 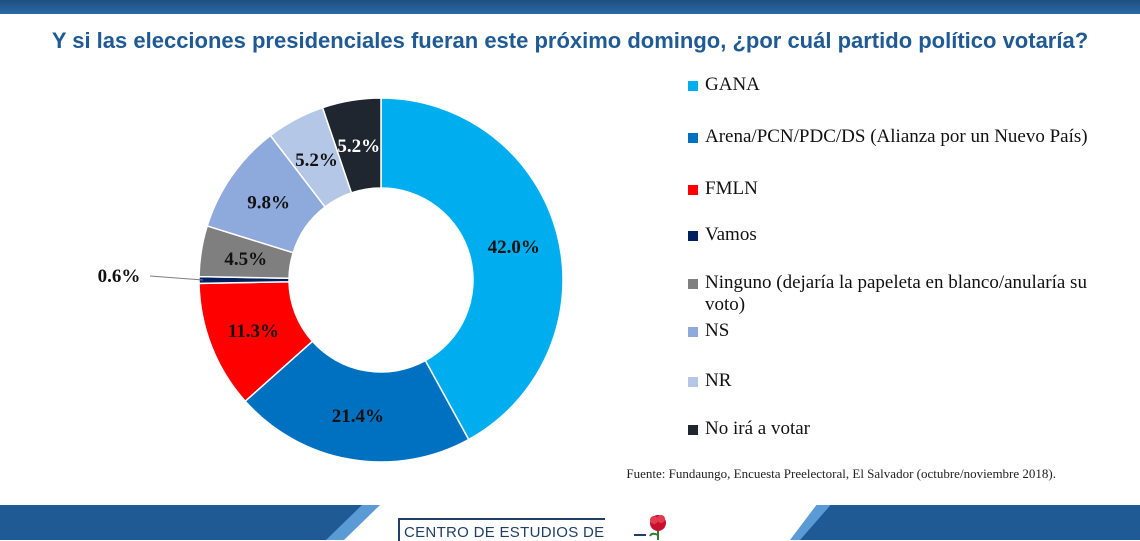 I want to click on data-label-2: 11.3%, so click(x=253, y=331).